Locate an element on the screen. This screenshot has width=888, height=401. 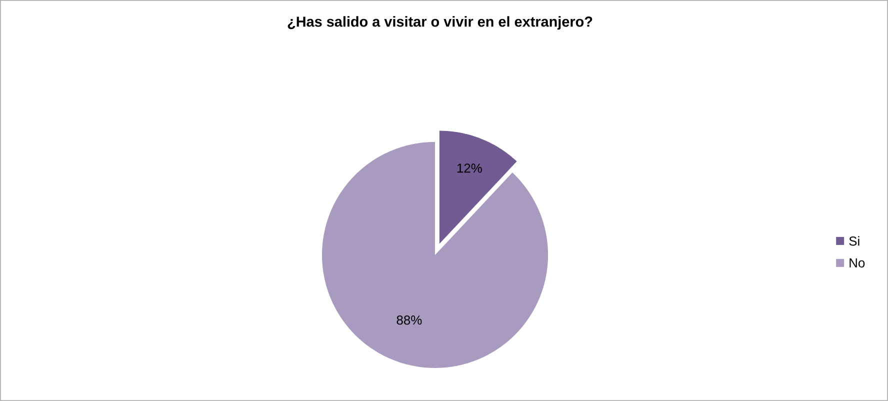
legend-label: No is located at coordinates (857, 263).